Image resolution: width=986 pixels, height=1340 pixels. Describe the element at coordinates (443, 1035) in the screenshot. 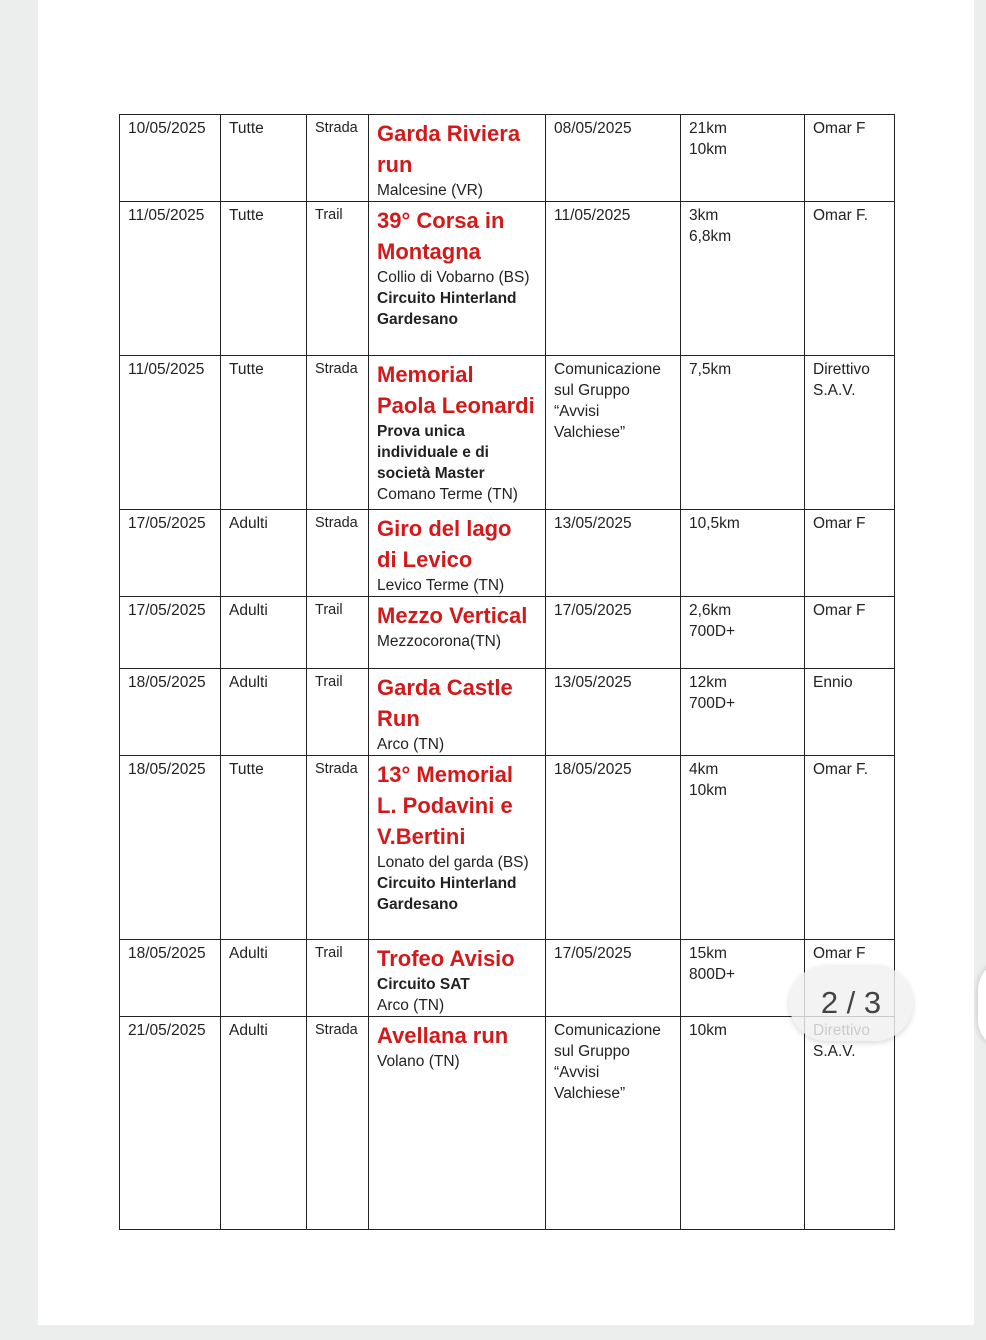

I see `event-title: Avellana run` at that location.